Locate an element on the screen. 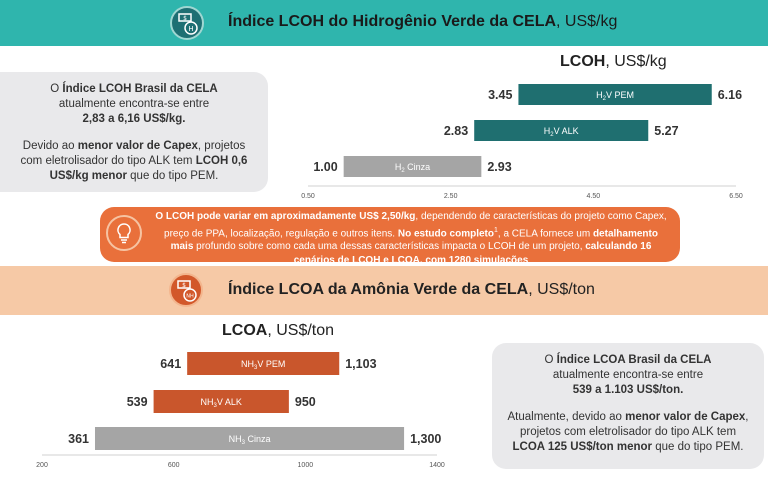  x-tick-label: 0.50 is located at coordinates (308, 196).